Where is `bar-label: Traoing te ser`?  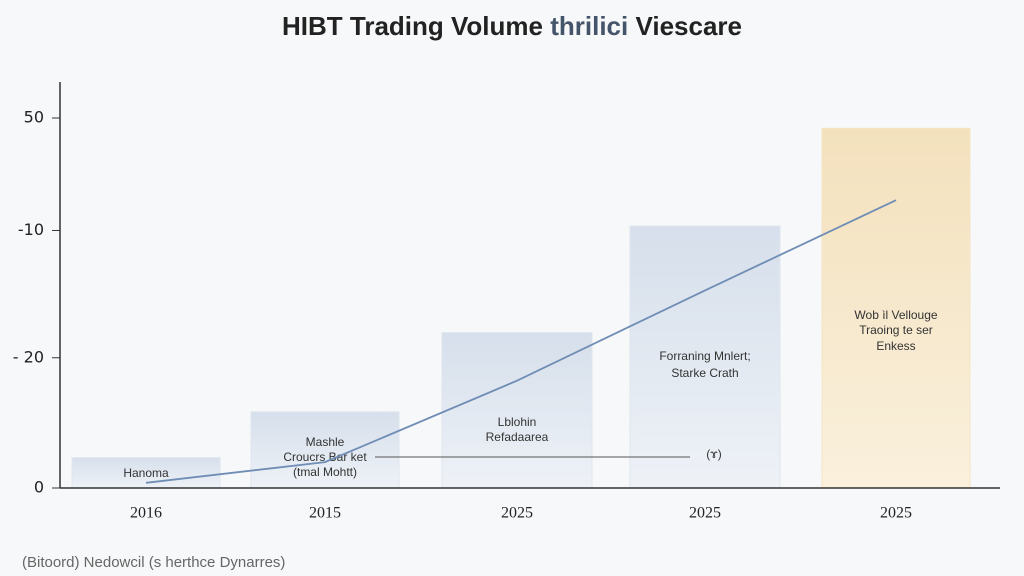
bar-label: Traoing te ser is located at coordinates (896, 330).